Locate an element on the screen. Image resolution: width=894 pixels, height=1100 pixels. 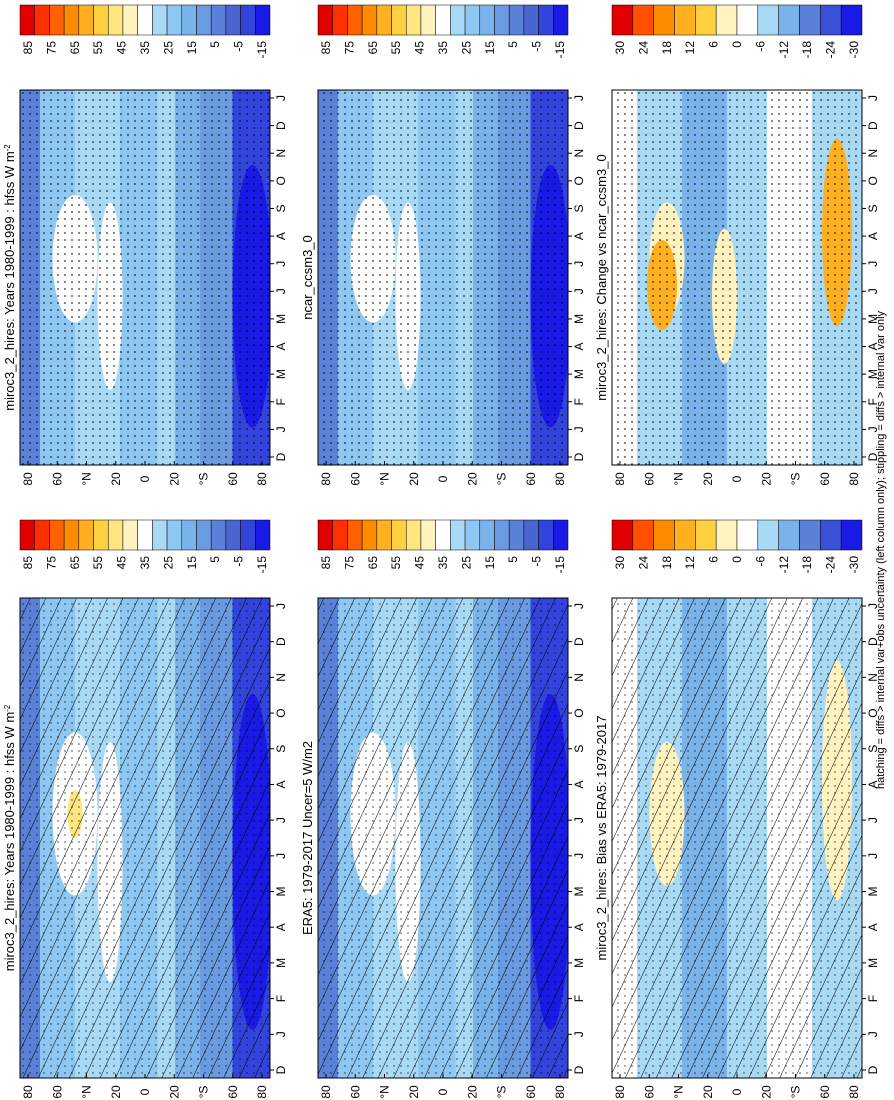
colorbar-label: -15 is located at coordinates (262, 565).